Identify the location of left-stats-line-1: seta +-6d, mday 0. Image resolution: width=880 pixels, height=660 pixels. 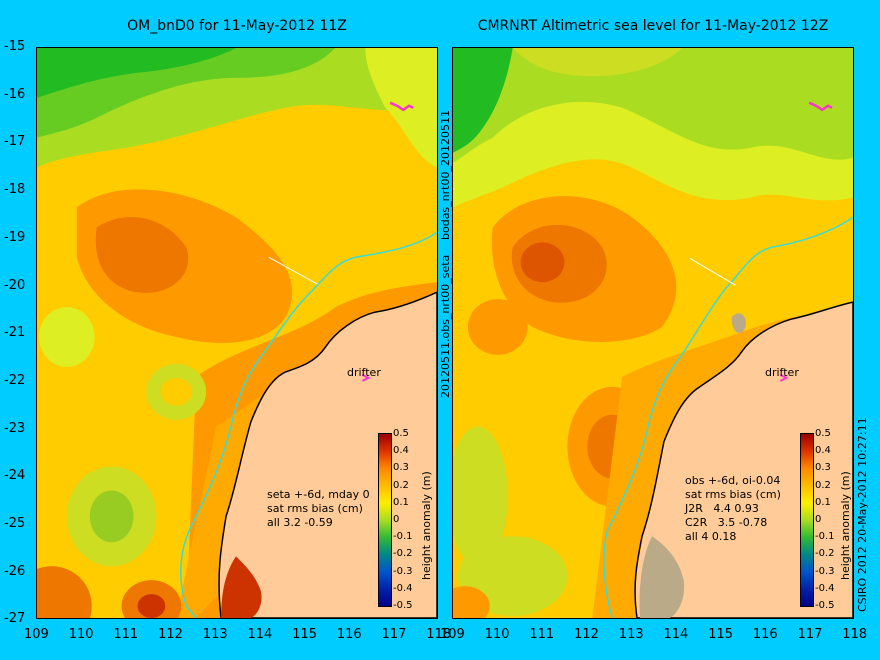
(318, 494).